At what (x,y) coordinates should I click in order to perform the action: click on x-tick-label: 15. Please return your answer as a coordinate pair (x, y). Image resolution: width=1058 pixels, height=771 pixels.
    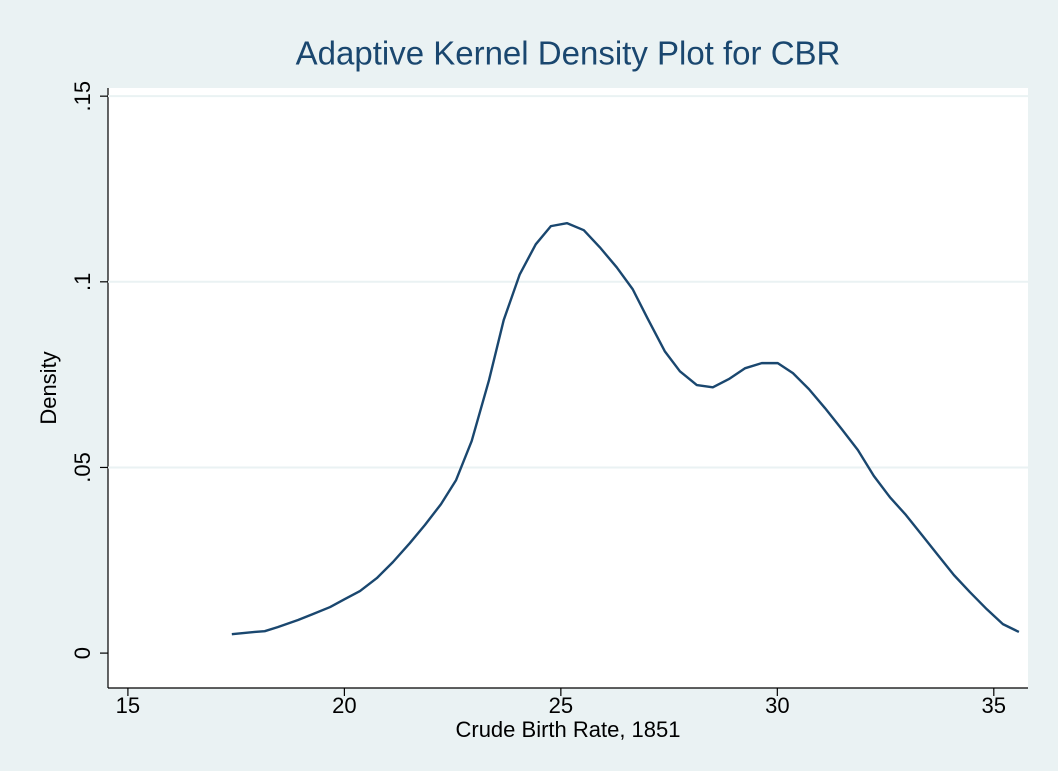
    Looking at the image, I should click on (128, 705).